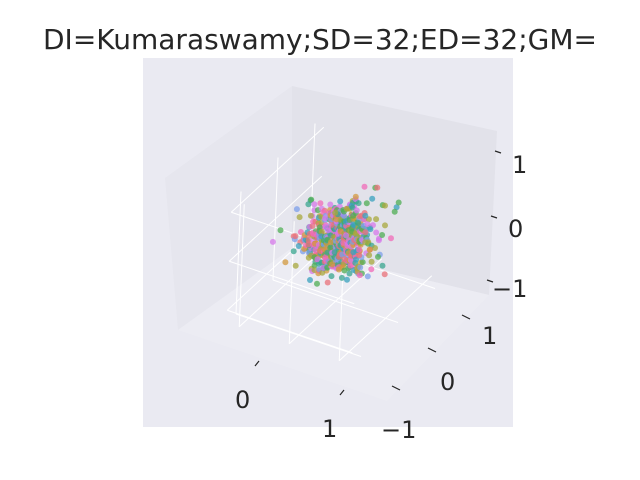 The image size is (640, 480). I want to click on chart-title: DI=Kumaraswamy;SD=32;ED=32;GM=, so click(320, 39).